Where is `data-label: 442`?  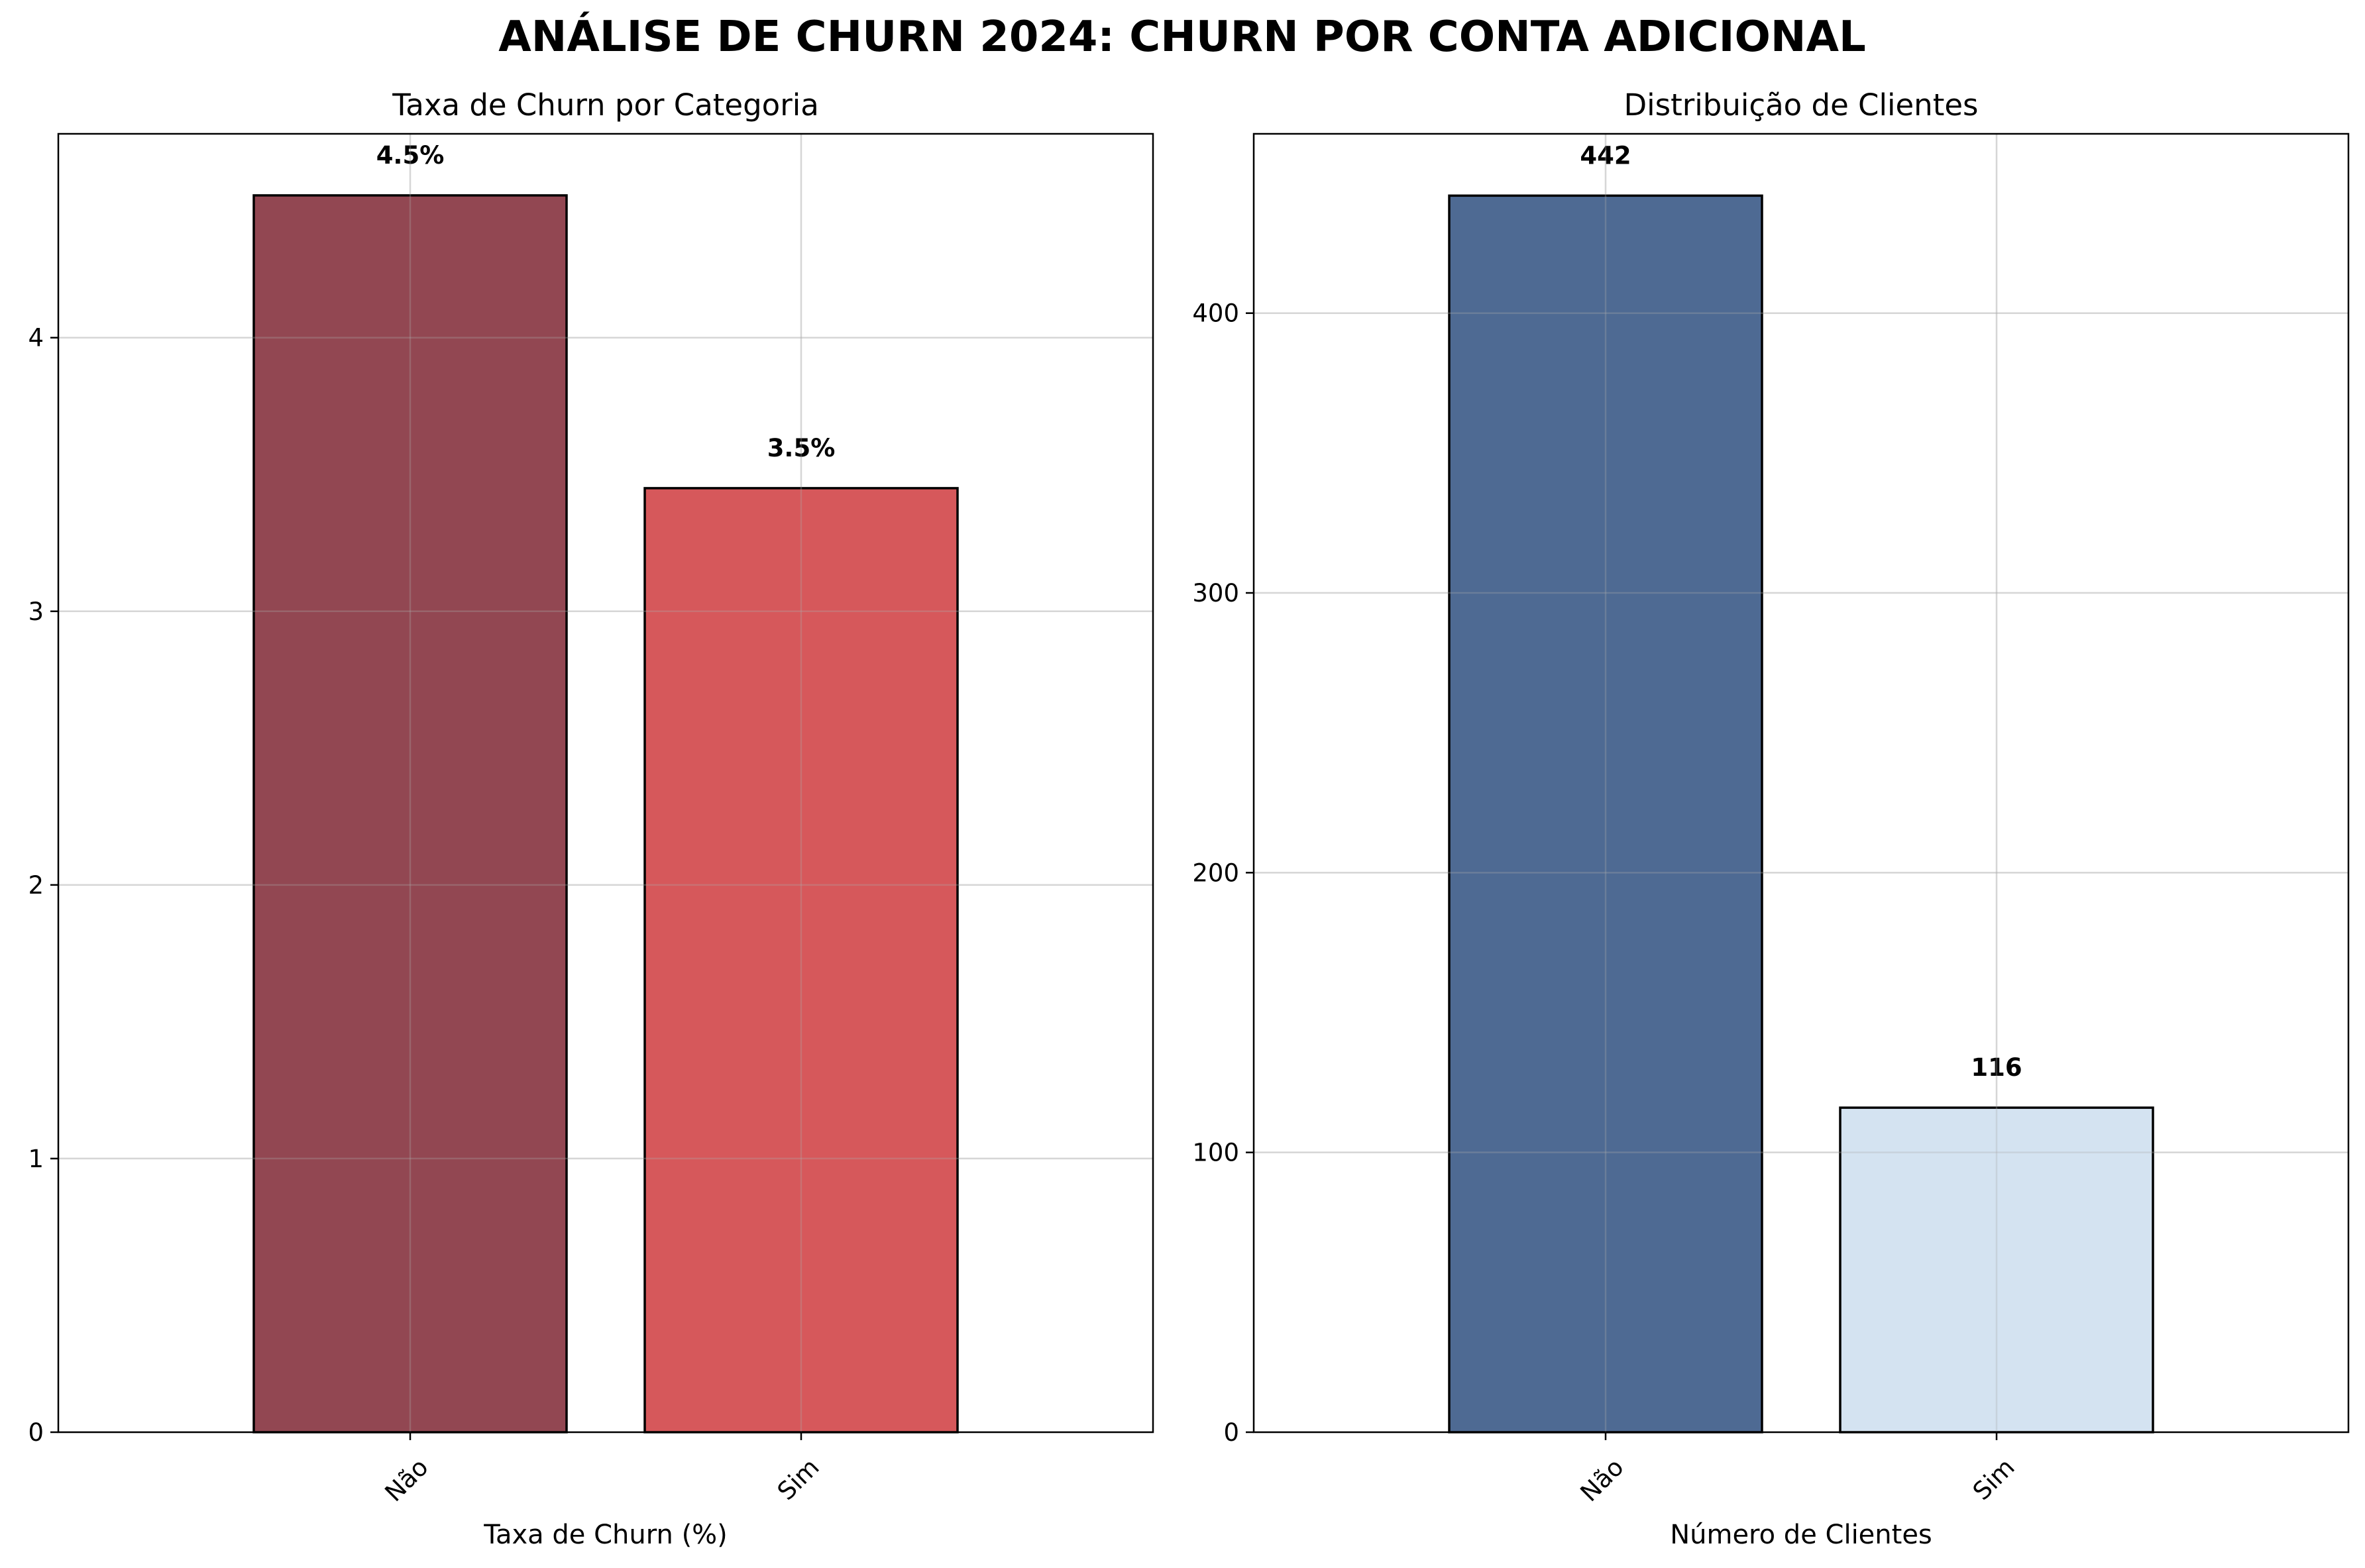 data-label: 442 is located at coordinates (1606, 155).